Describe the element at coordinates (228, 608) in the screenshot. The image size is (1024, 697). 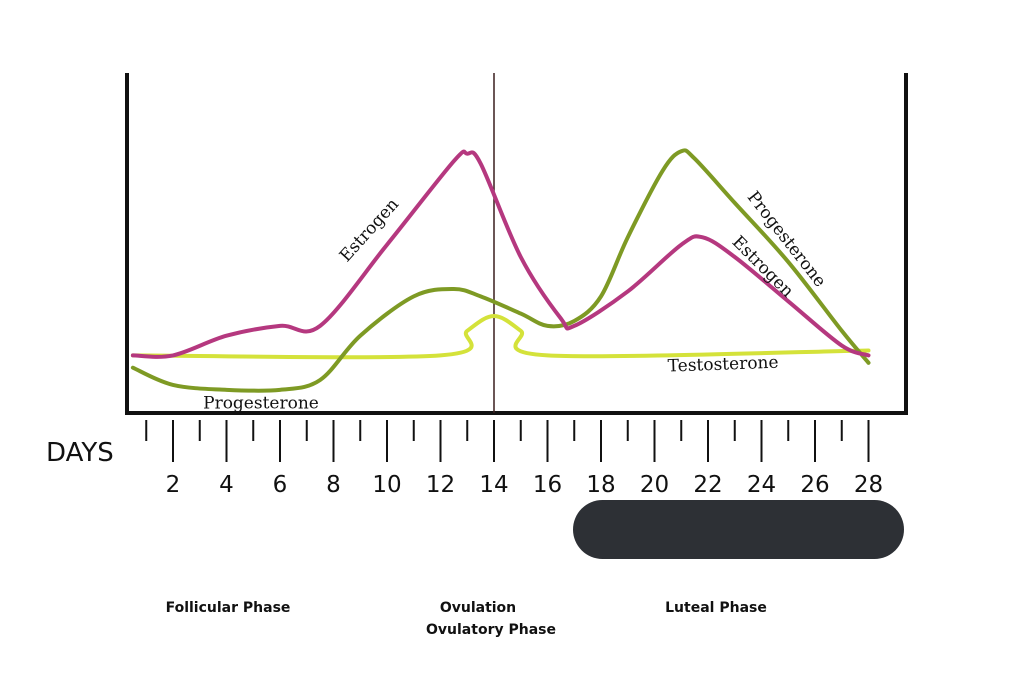
I see `phase-label: Follicular Phase` at that location.